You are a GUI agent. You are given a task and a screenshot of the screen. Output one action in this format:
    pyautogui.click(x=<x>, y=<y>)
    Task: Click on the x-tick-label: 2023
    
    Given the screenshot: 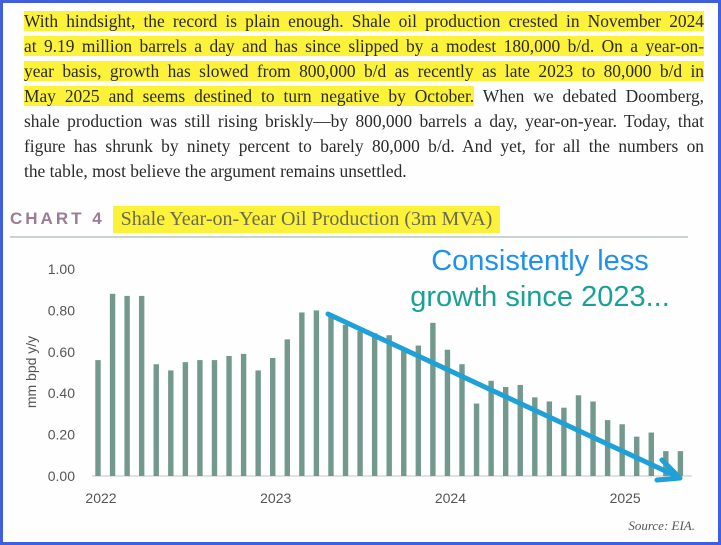 What is the action you would take?
    pyautogui.click(x=275, y=498)
    